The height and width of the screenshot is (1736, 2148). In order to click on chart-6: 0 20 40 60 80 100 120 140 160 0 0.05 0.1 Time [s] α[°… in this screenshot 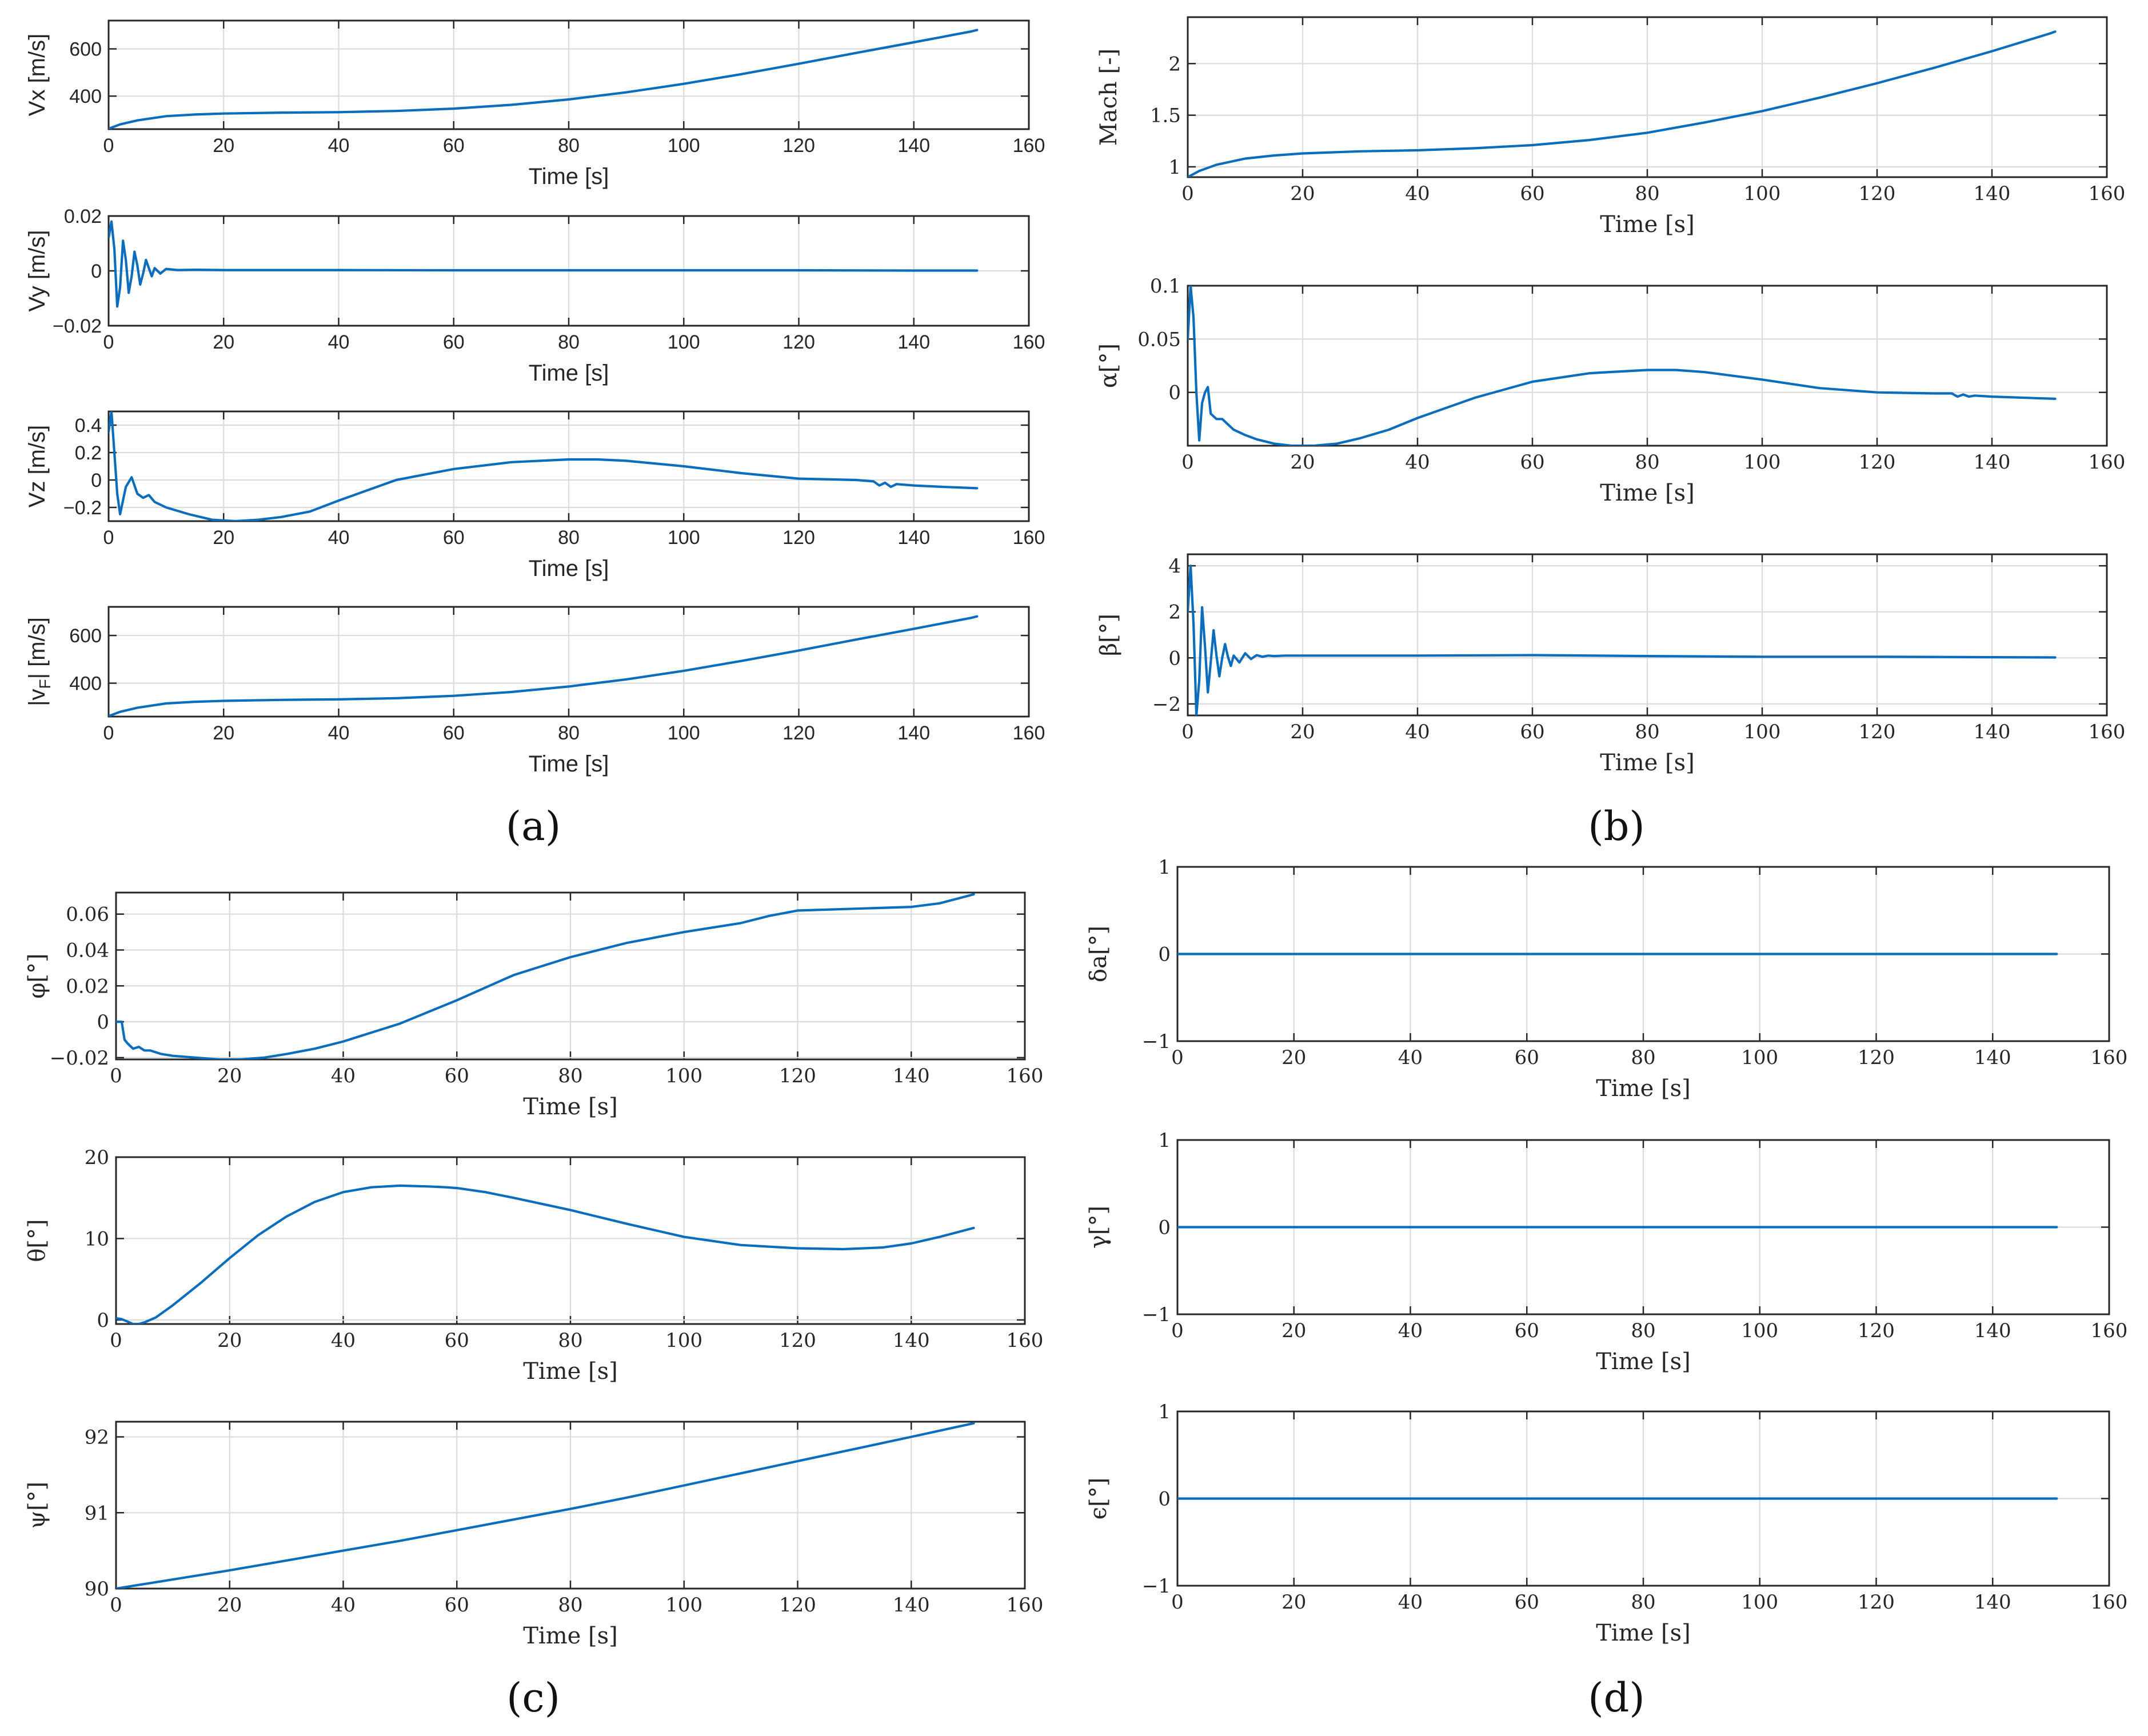, I will do `click(1611, 390)`.